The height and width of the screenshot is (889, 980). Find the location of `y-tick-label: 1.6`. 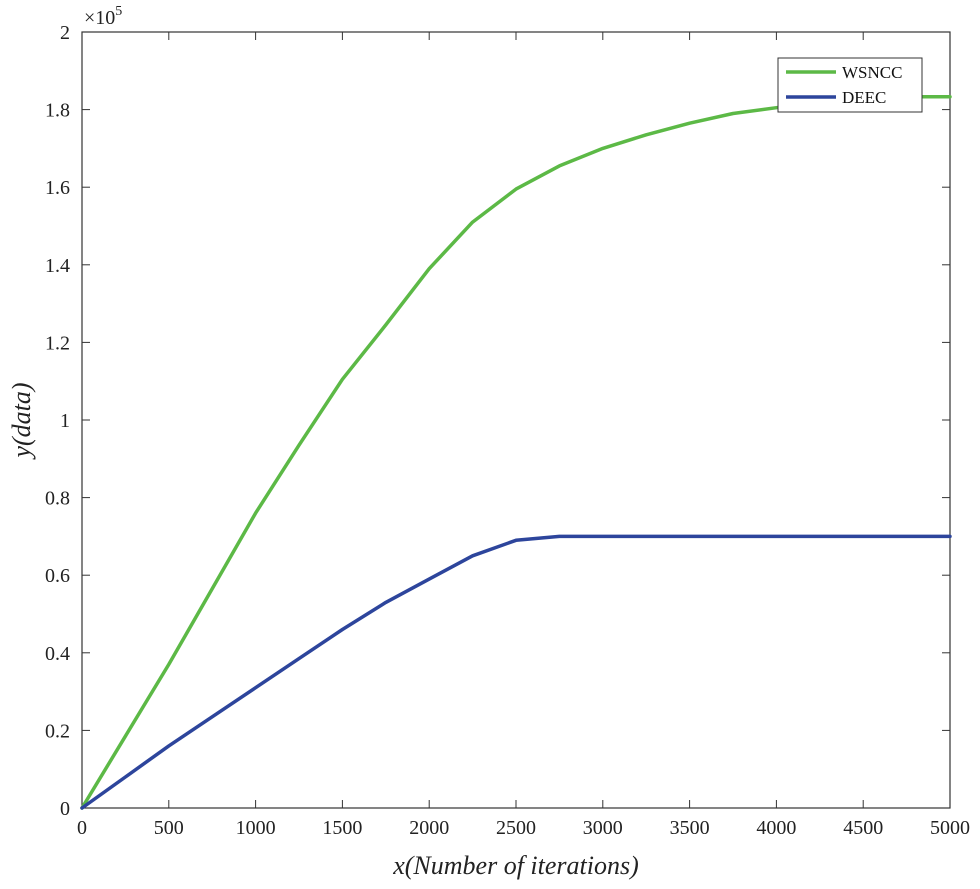

y-tick-label: 1.6 is located at coordinates (57, 188).